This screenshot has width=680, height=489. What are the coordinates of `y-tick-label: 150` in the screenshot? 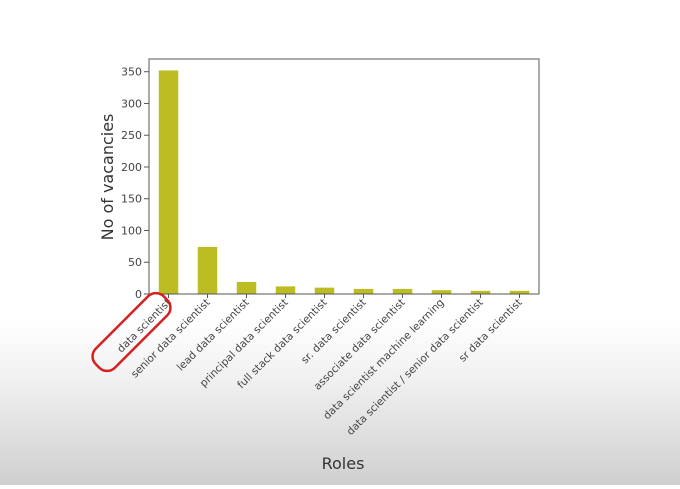 It's located at (131, 199).